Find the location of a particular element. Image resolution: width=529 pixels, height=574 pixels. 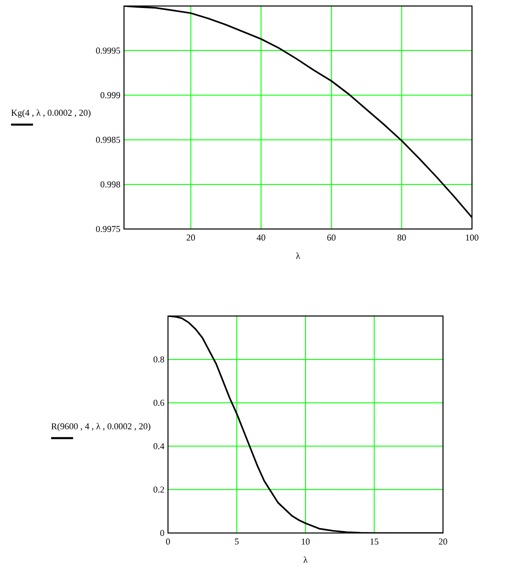

y-tick-label: 0.8 is located at coordinates (159, 359).